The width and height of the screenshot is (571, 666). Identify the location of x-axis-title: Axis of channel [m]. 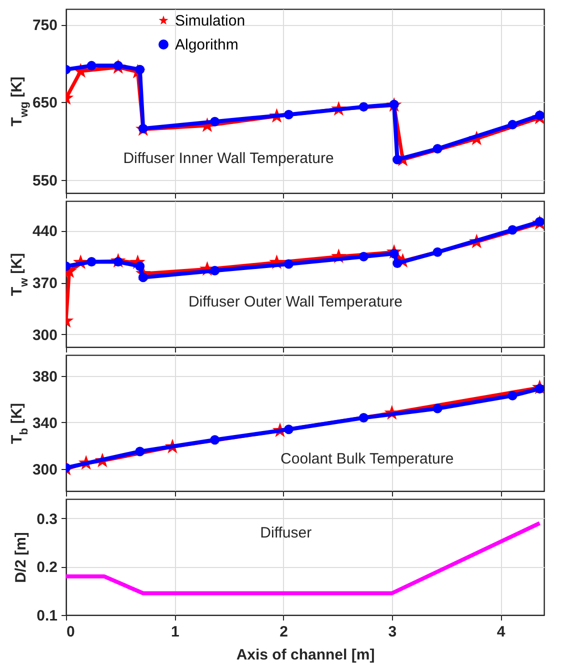
(305, 655).